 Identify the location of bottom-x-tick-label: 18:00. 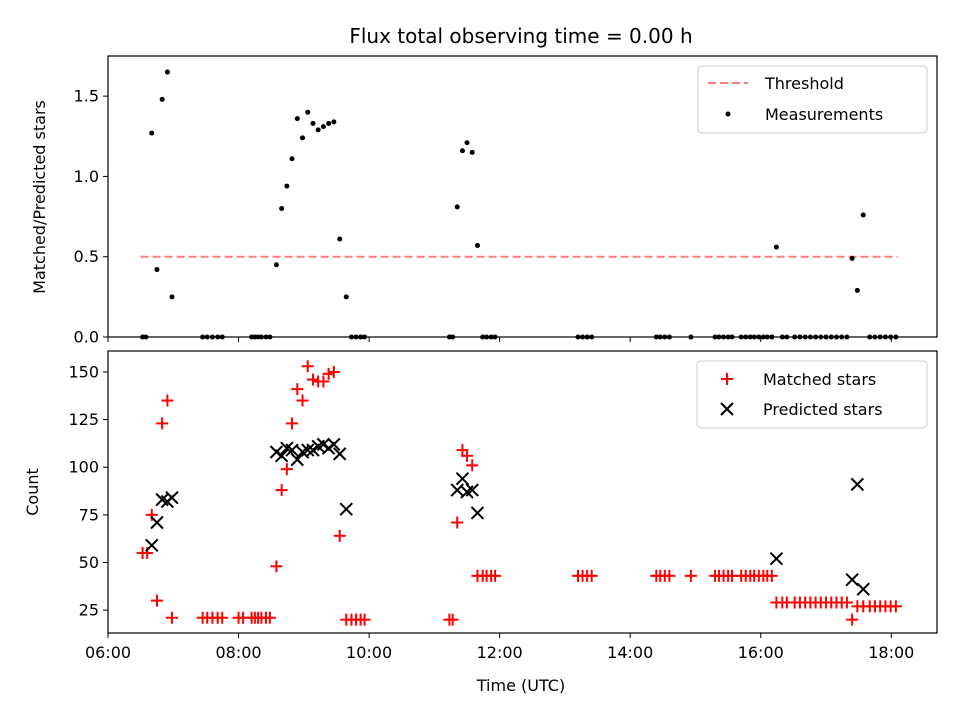
(891, 652).